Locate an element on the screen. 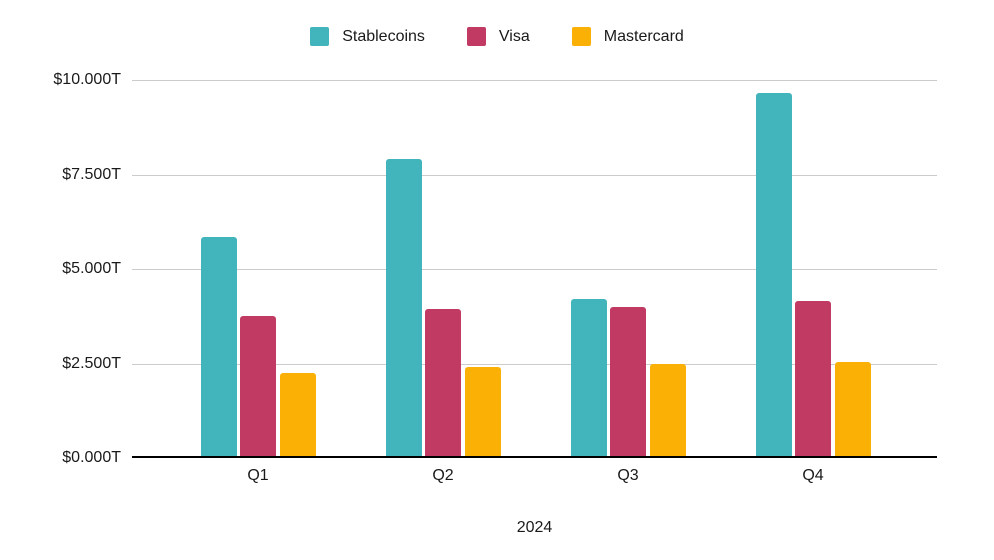  bar-group-q3 is located at coordinates (628, 378).